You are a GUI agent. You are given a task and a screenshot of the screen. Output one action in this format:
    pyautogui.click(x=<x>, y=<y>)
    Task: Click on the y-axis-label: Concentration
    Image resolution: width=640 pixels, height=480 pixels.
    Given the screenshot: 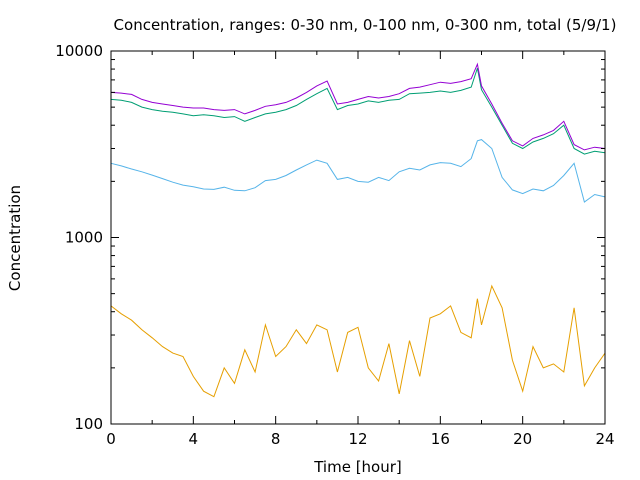 What is the action you would take?
    pyautogui.click(x=15, y=238)
    